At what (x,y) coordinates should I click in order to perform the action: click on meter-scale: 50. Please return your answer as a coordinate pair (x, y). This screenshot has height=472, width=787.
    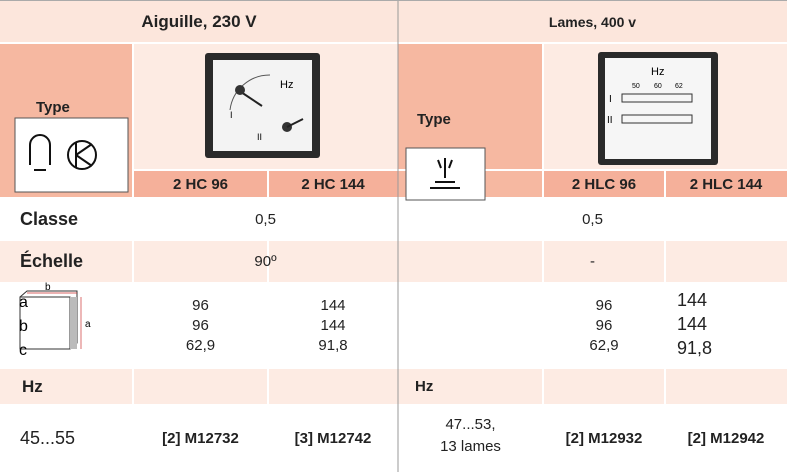
    Looking at the image, I should click on (636, 86).